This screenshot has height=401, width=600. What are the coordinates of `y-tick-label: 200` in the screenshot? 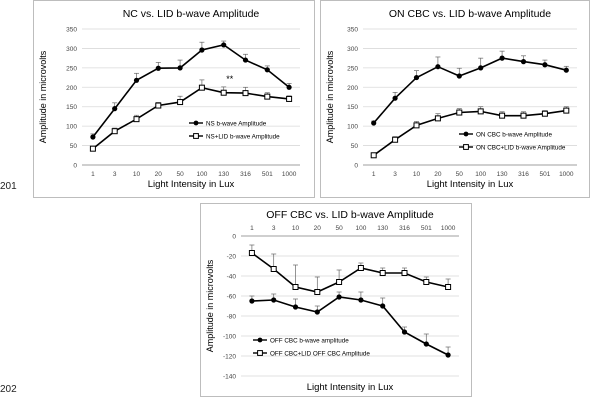 It's located at (352, 88).